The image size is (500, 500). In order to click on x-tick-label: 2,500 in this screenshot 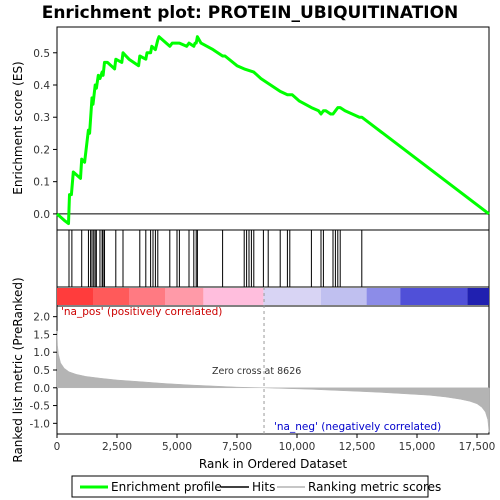, I will do `click(117, 447)`.